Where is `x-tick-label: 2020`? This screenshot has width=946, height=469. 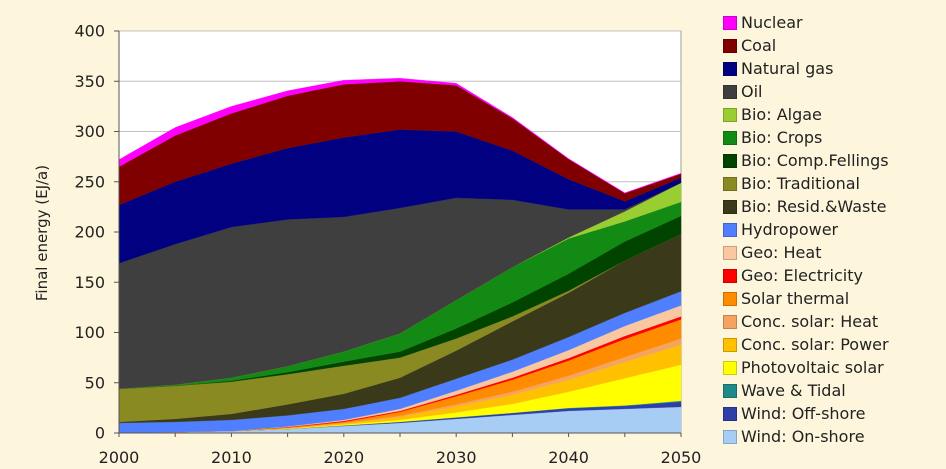
x-tick-label: 2020 is located at coordinates (343, 457).